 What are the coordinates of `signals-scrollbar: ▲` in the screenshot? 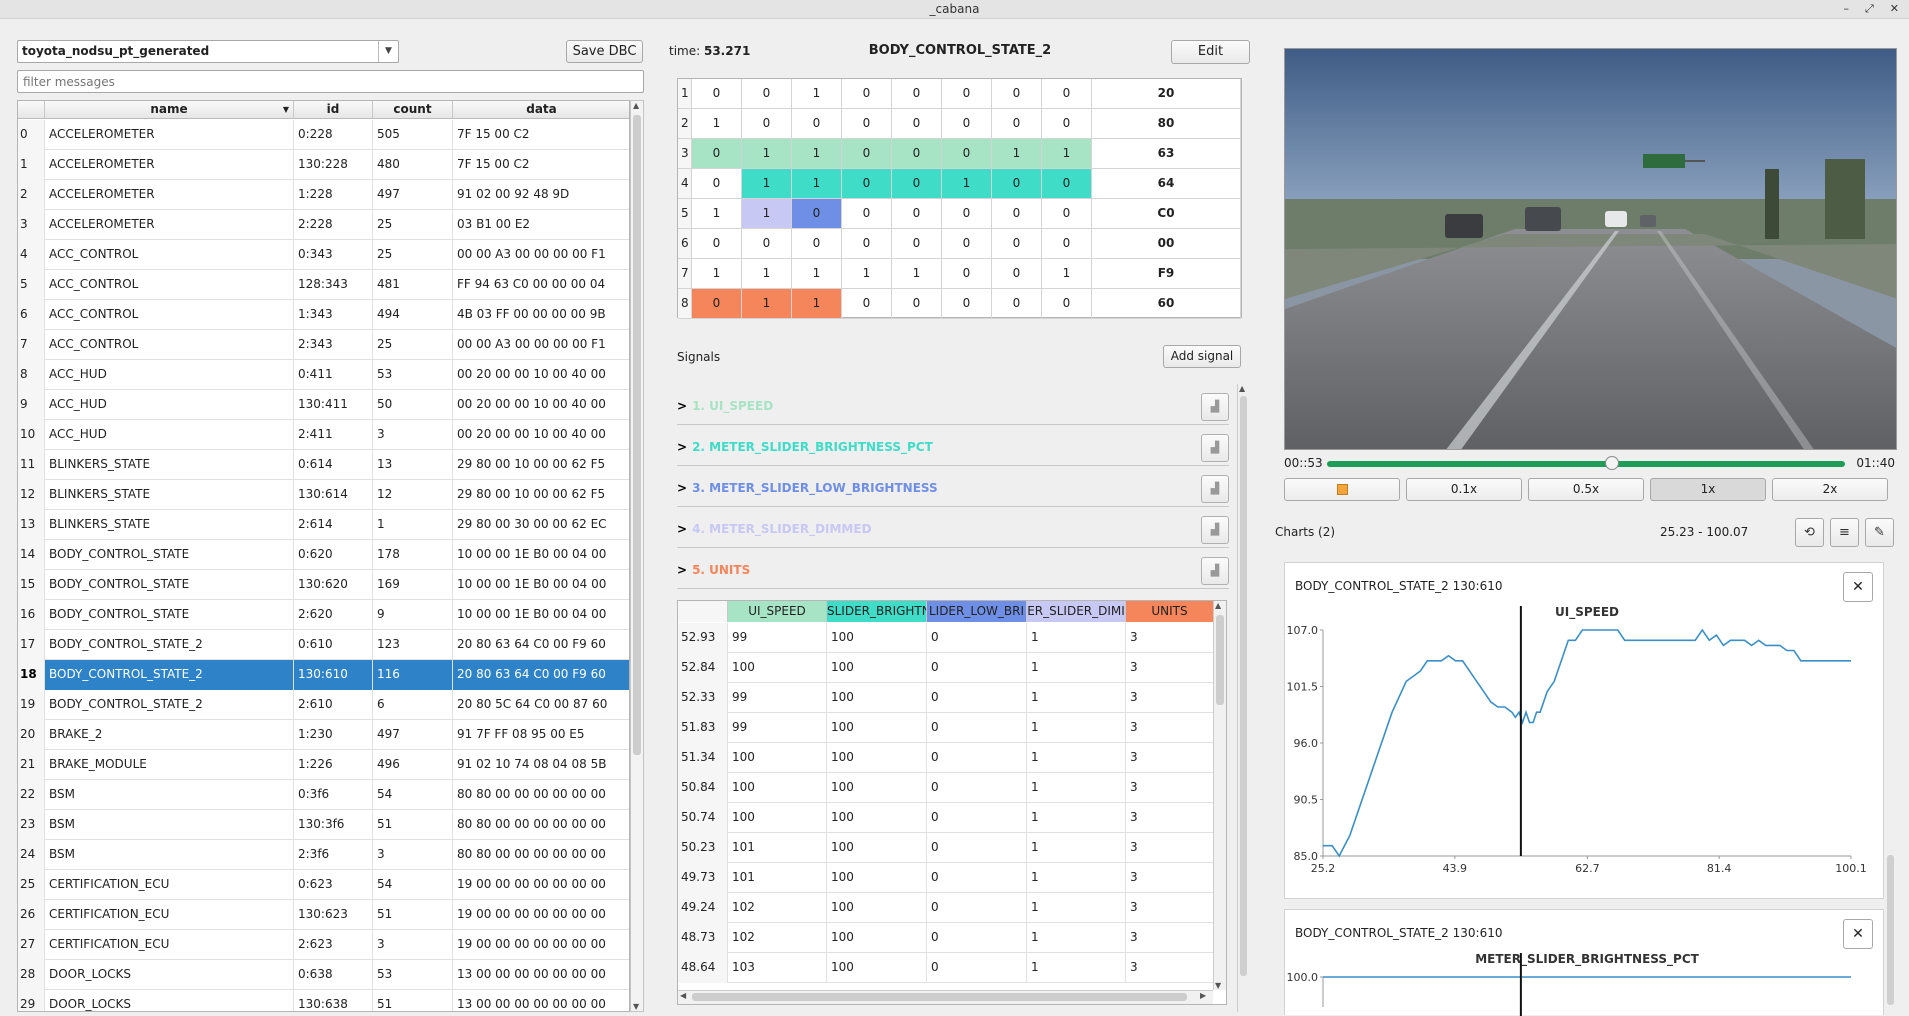 It's located at (1243, 698).